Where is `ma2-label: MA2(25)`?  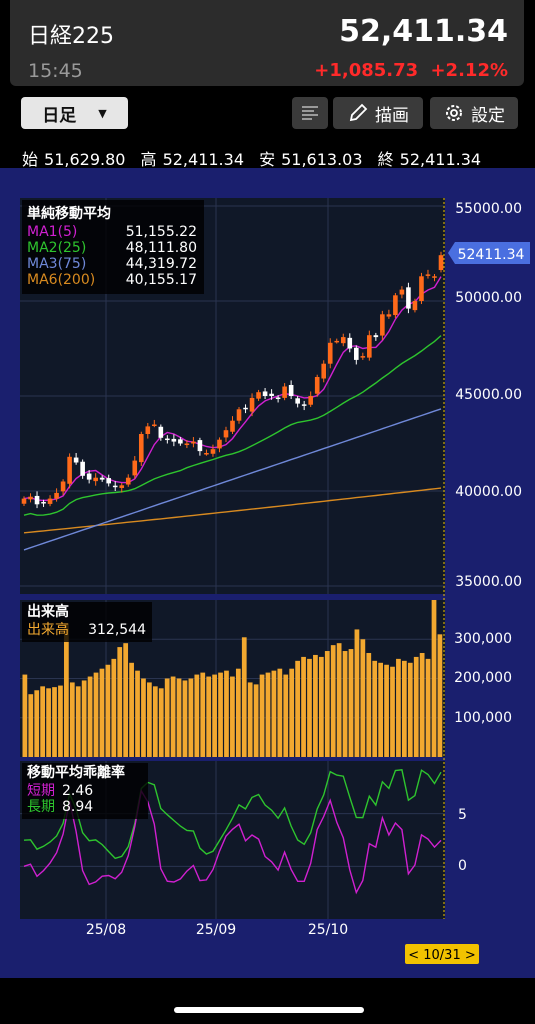
ma2-label: MA2(25) is located at coordinates (56, 248).